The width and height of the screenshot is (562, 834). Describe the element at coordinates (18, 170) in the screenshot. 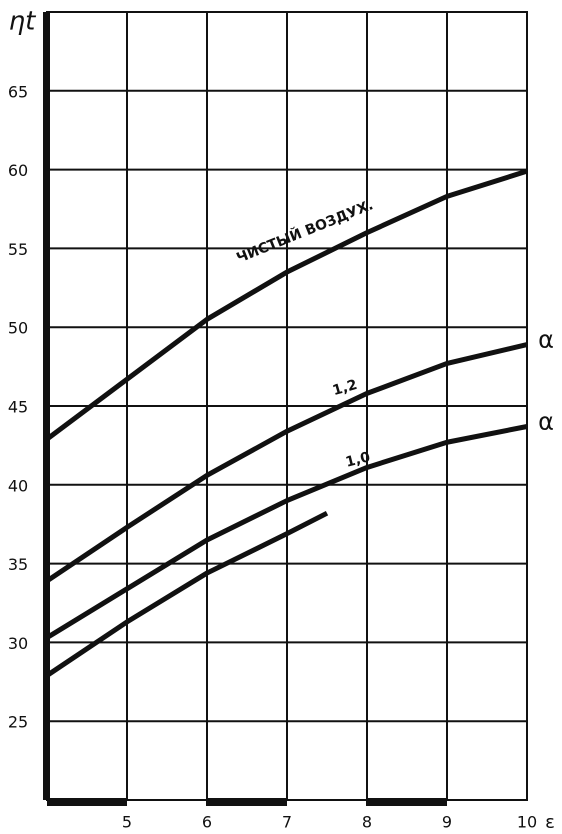

I see `y-tick-label: 60` at that location.